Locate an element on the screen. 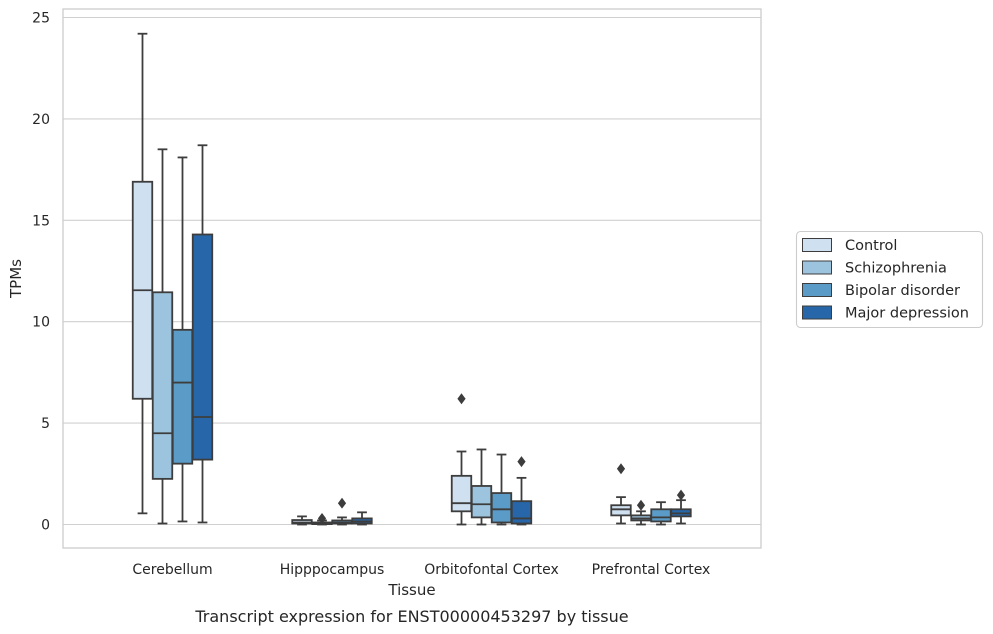 The image size is (993, 634). y-tick-label: 20 is located at coordinates (41, 120).